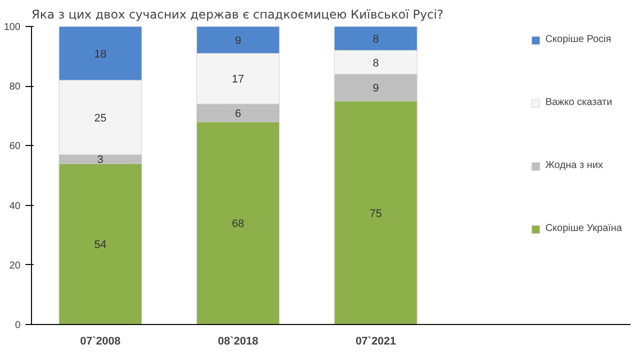 This screenshot has width=640, height=360. I want to click on y-tick-label: 0, so click(17, 325).